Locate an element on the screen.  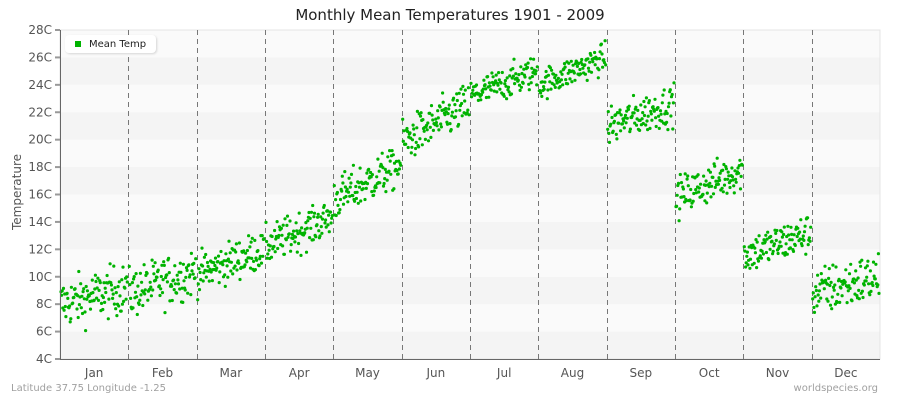
x-tick-label: Mar is located at coordinates (231, 373).